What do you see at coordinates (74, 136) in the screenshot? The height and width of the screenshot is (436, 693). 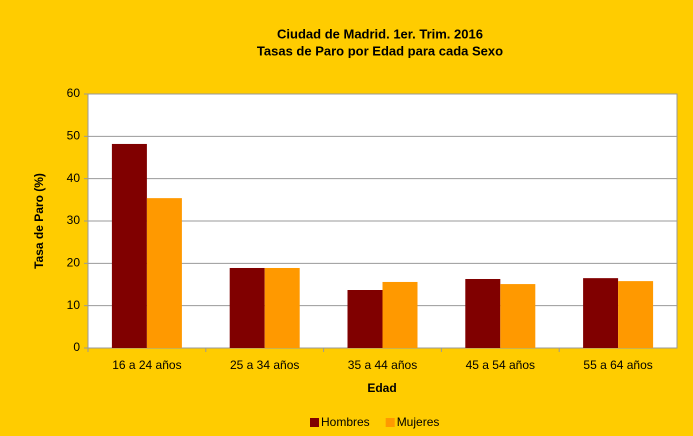 I see `y-tick-label: 50` at bounding box center [74, 136].